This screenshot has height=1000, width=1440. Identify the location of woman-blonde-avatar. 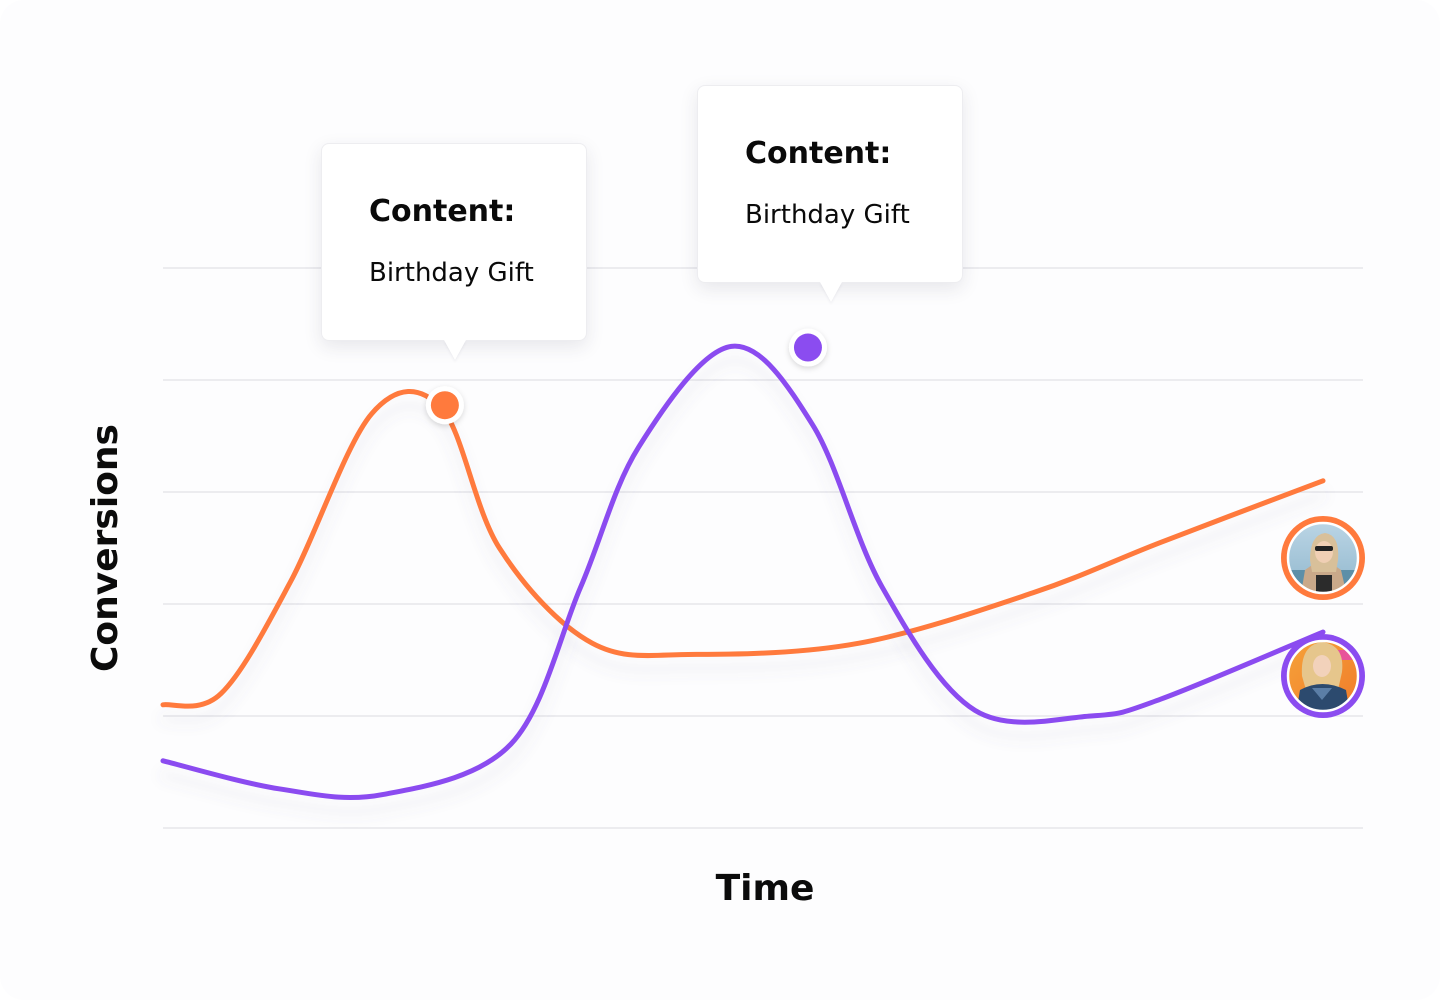
(1323, 676).